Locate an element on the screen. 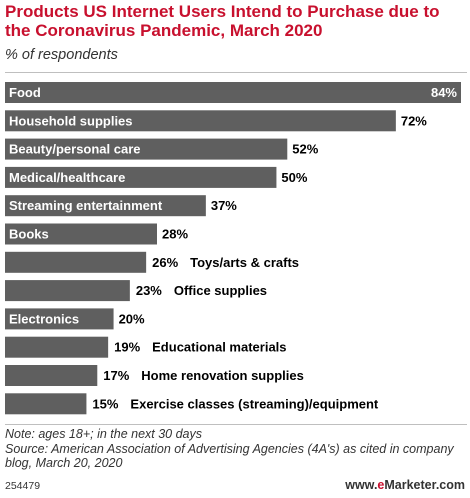  value-label: 84% is located at coordinates (444, 92).